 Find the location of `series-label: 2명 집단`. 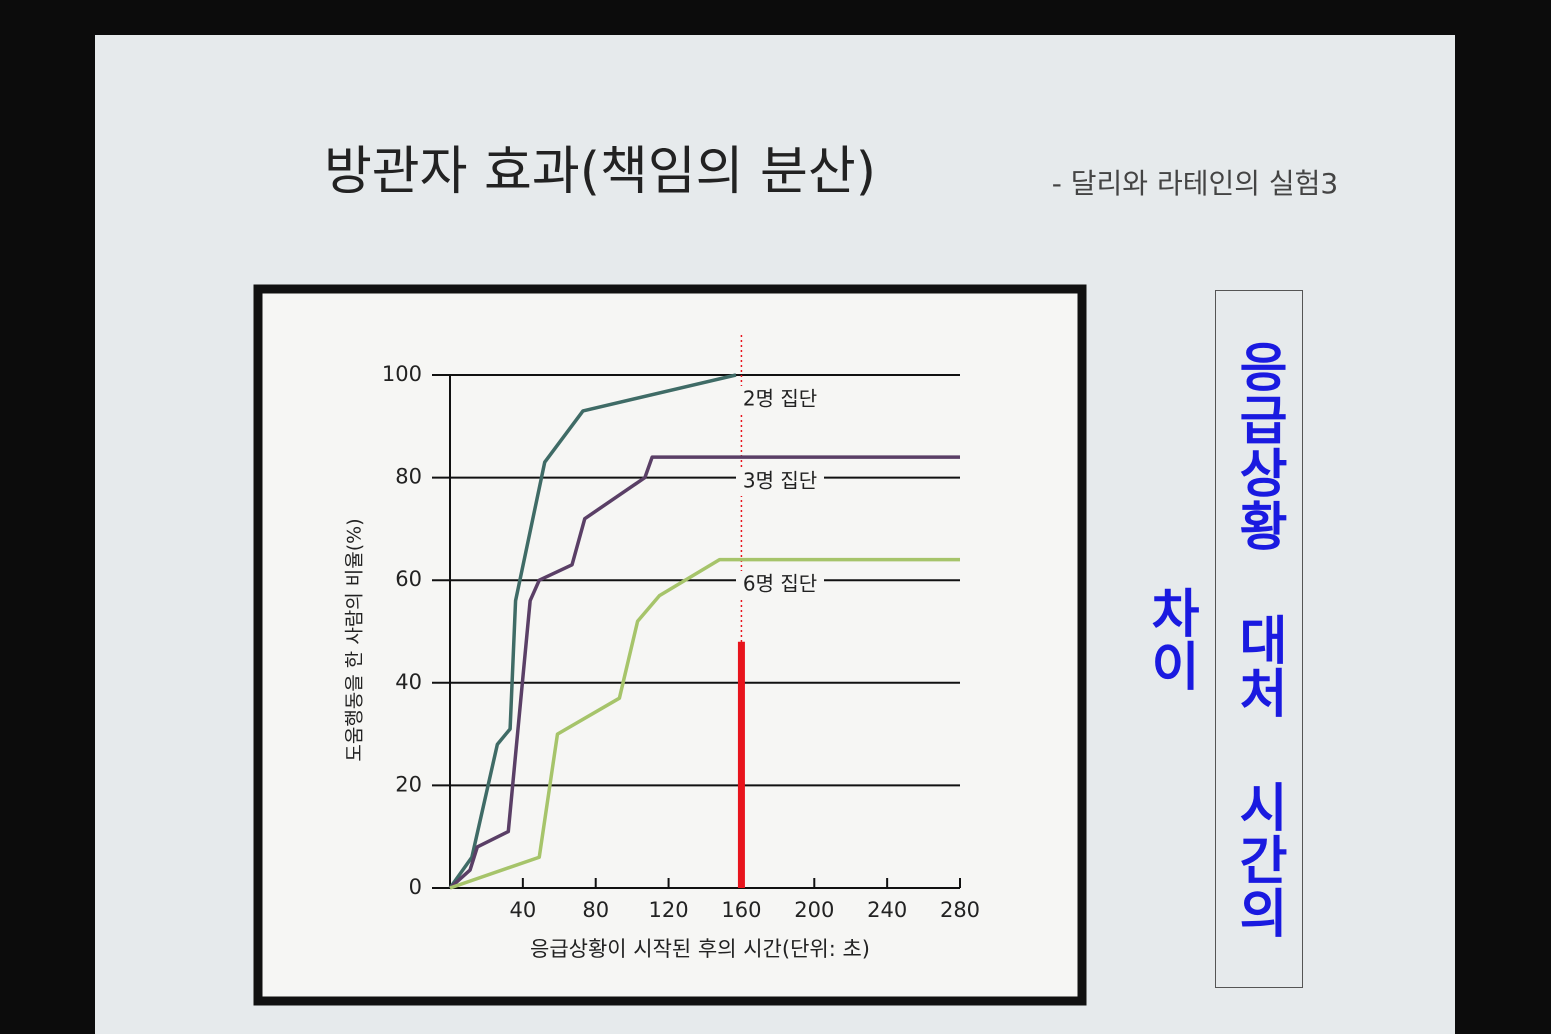

series-label: 2명 집단 is located at coordinates (780, 399).